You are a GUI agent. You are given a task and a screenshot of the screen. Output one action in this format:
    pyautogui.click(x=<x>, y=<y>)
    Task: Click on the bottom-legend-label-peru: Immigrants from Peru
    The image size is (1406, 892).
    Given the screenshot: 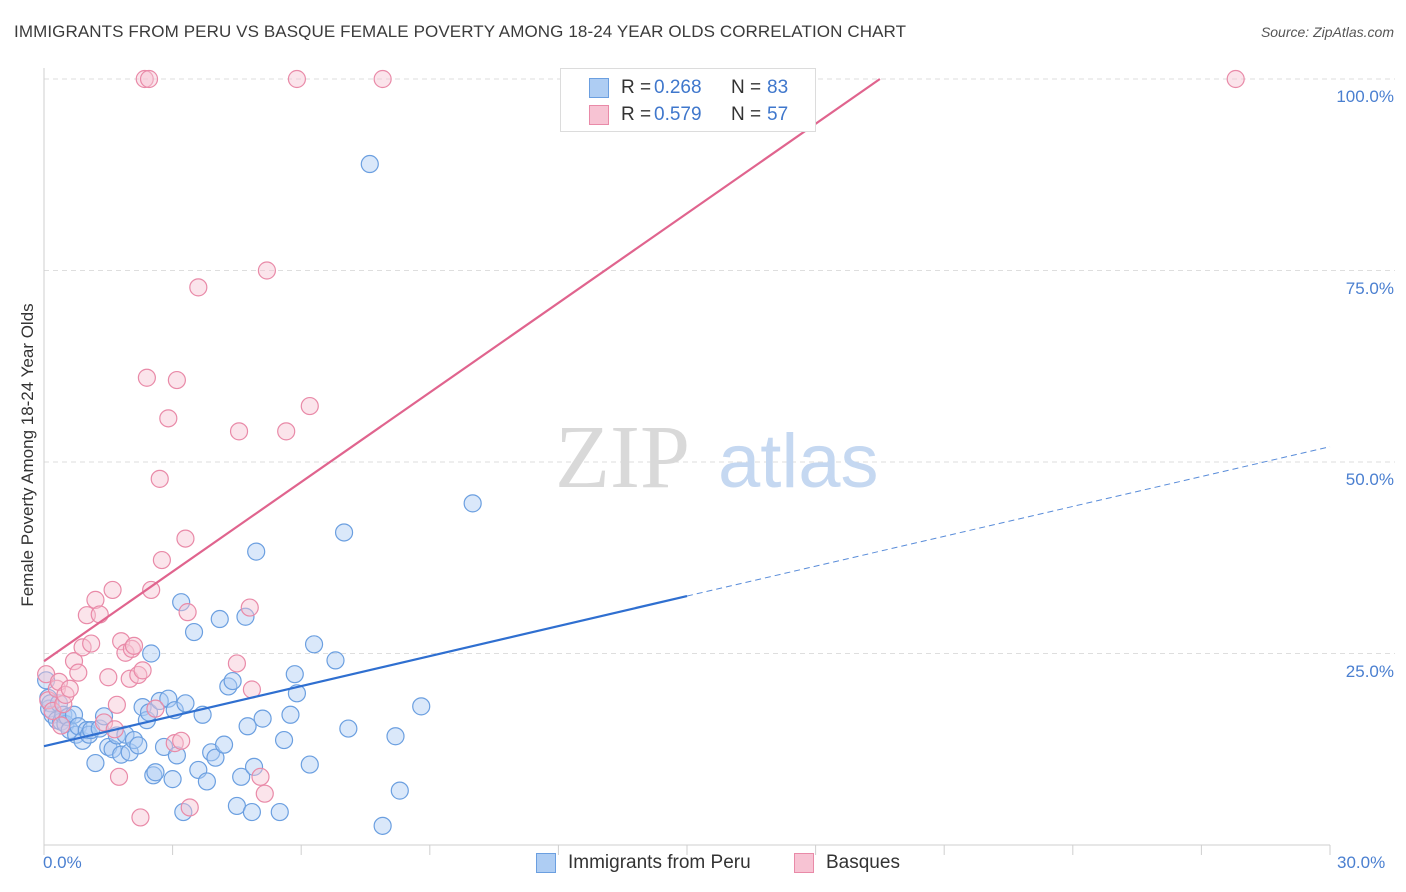 What is the action you would take?
    pyautogui.click(x=659, y=862)
    